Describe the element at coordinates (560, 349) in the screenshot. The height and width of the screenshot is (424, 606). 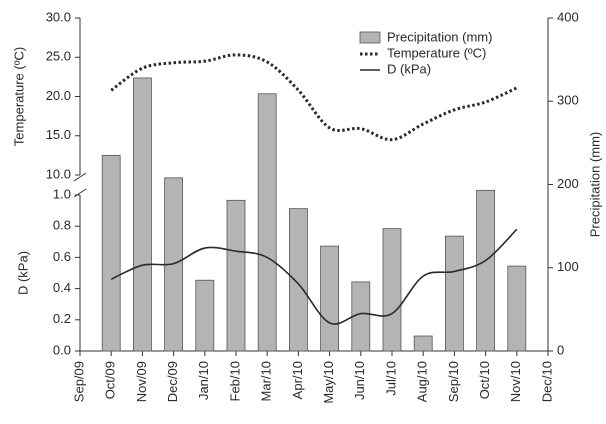
I see `y2-tick-label: 0` at that location.